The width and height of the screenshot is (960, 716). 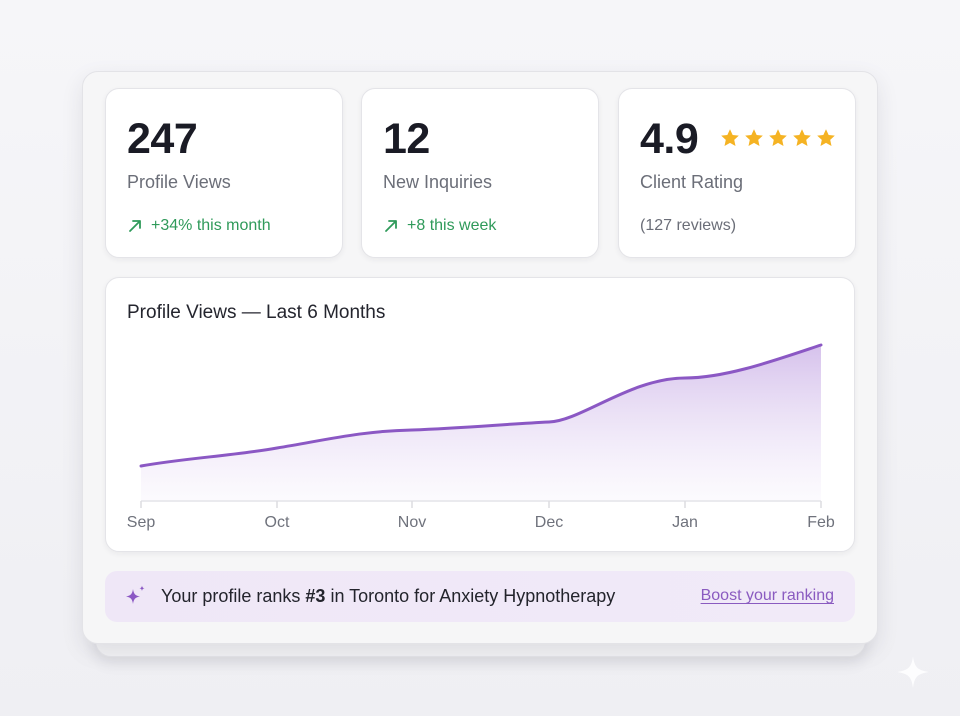 I want to click on stat-card-client-rating: 4.9 Client Rating (127 reviews), so click(x=737, y=173).